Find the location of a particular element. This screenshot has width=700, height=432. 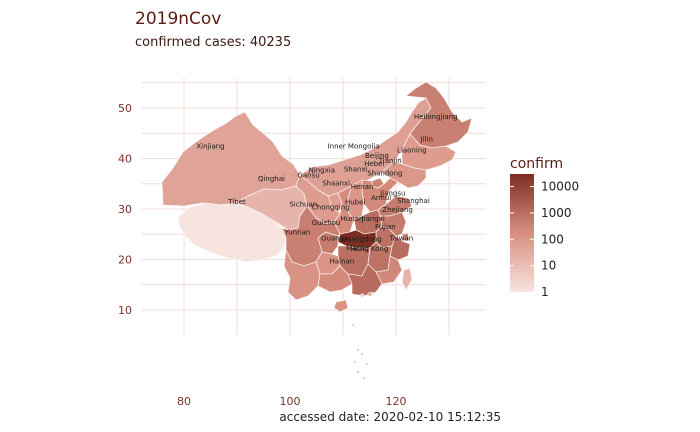

legend-tick-label: 100 is located at coordinates (552, 239).